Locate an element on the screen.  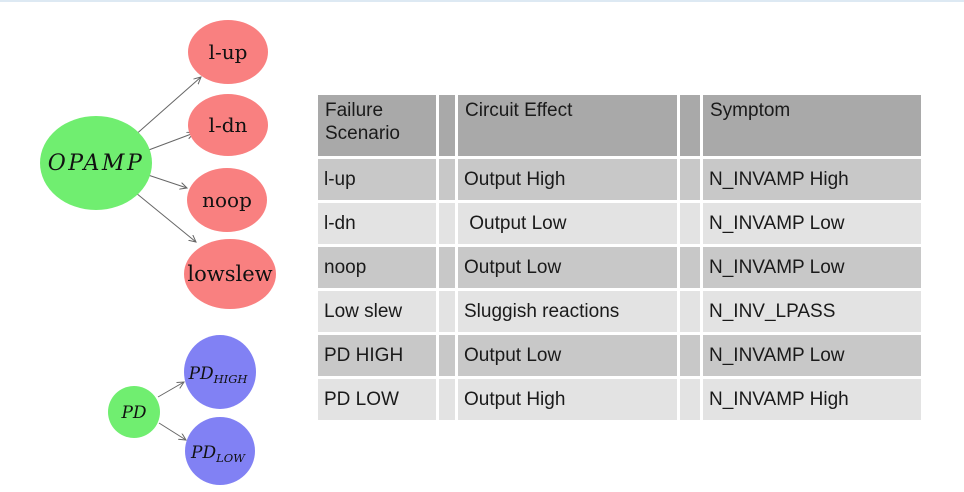
node-pd-label: PD is located at coordinates (133, 413).